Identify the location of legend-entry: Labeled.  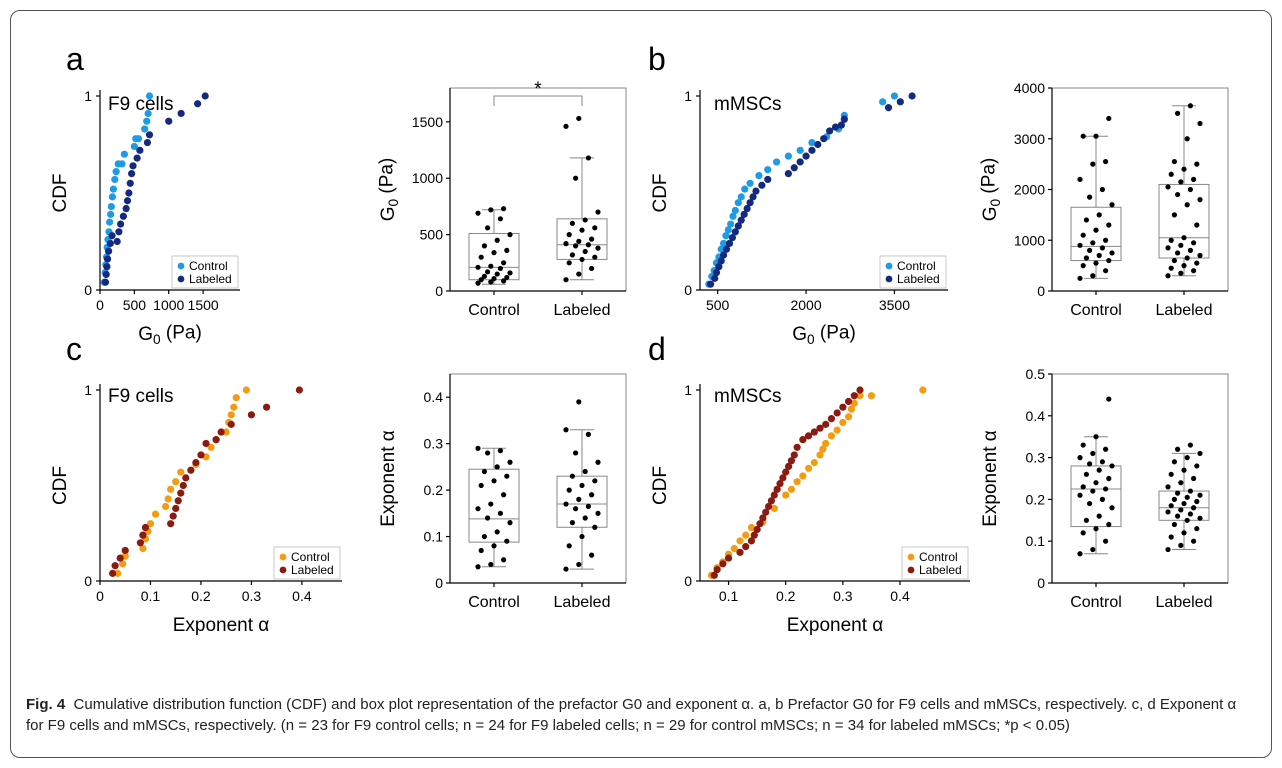
(940, 570).